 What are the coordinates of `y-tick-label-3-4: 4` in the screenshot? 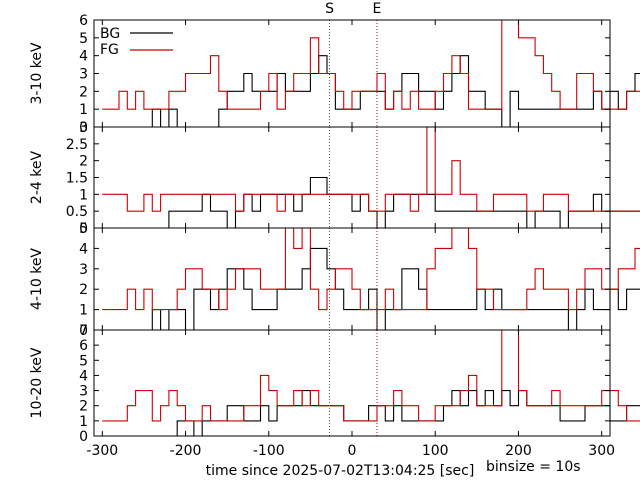 It's located at (83, 376).